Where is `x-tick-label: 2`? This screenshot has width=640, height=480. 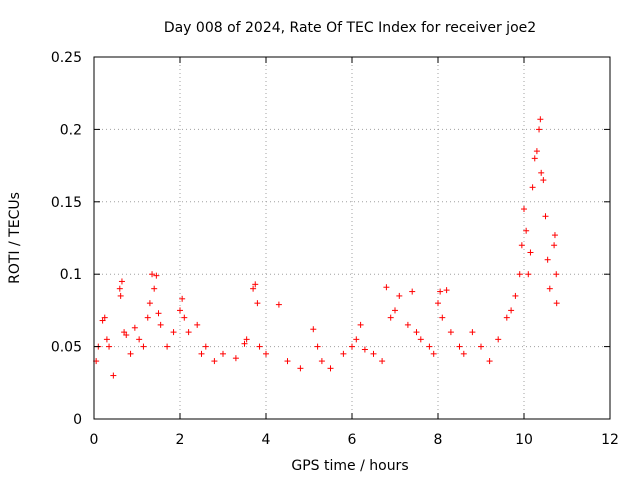
x-tick-label: 2 is located at coordinates (180, 440).